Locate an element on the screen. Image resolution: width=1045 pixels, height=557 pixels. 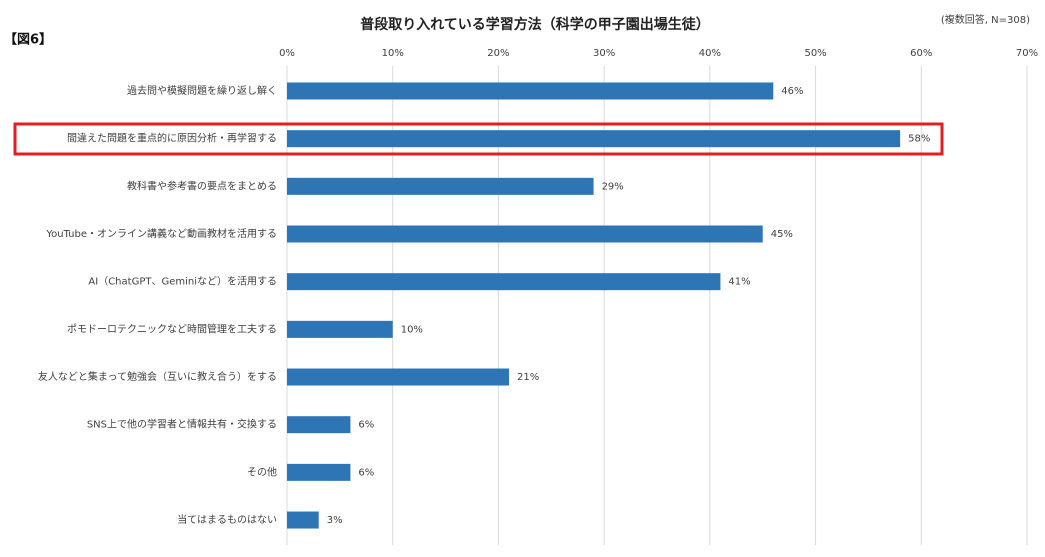
y-tick-label: 友人などと集まって勉強会（互いに教え合う）をする is located at coordinates (157, 376).